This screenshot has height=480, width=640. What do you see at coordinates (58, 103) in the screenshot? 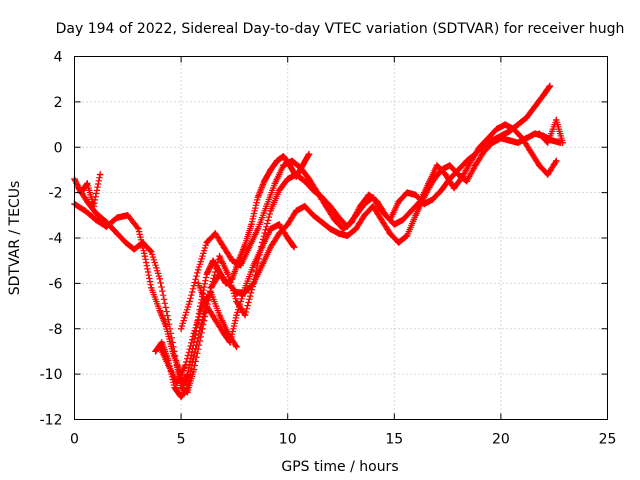
I see `y-tick-label: 2` at bounding box center [58, 103].